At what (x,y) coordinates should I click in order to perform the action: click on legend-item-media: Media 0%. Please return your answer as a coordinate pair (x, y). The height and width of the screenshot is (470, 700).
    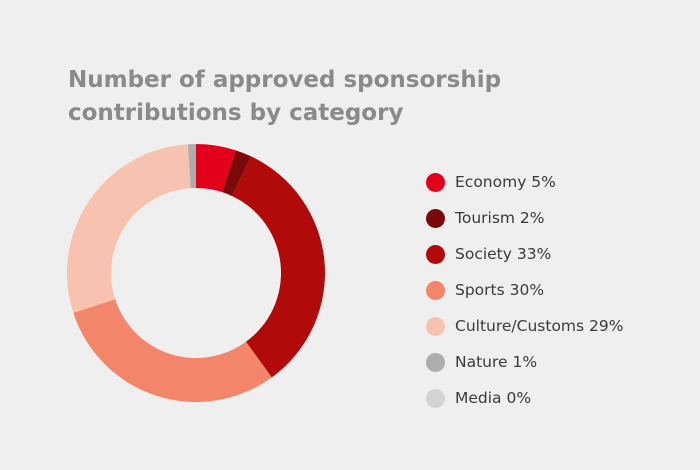
    Looking at the image, I should click on (524, 398).